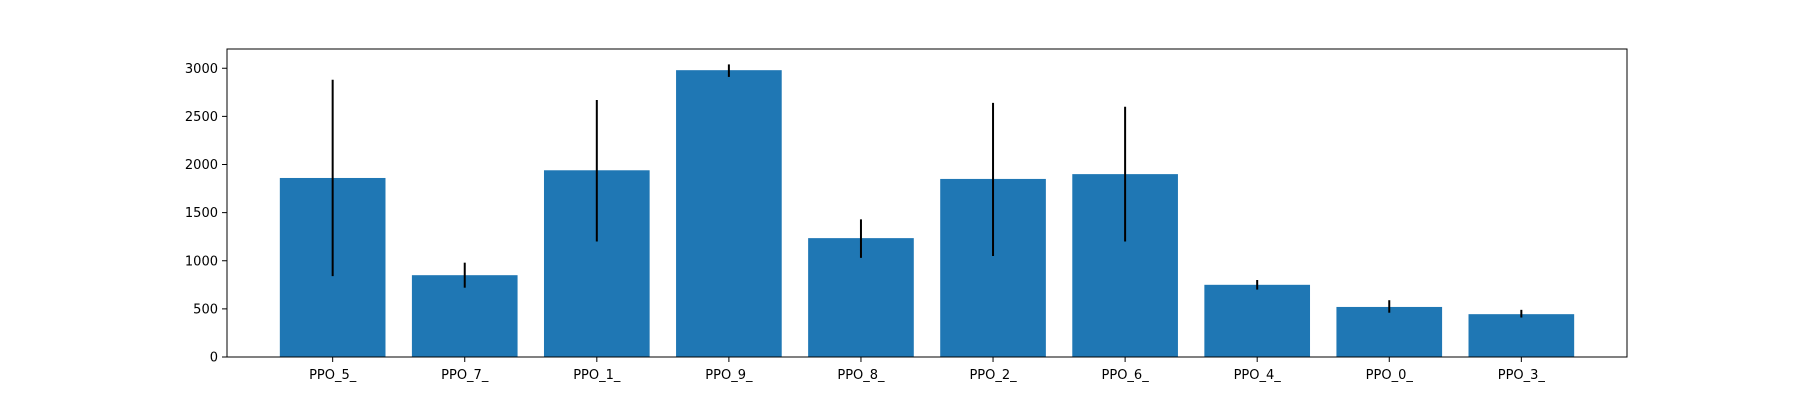 This screenshot has width=1800, height=400. Describe the element at coordinates (201, 69) in the screenshot. I see `y-tick-label: 3000` at that location.